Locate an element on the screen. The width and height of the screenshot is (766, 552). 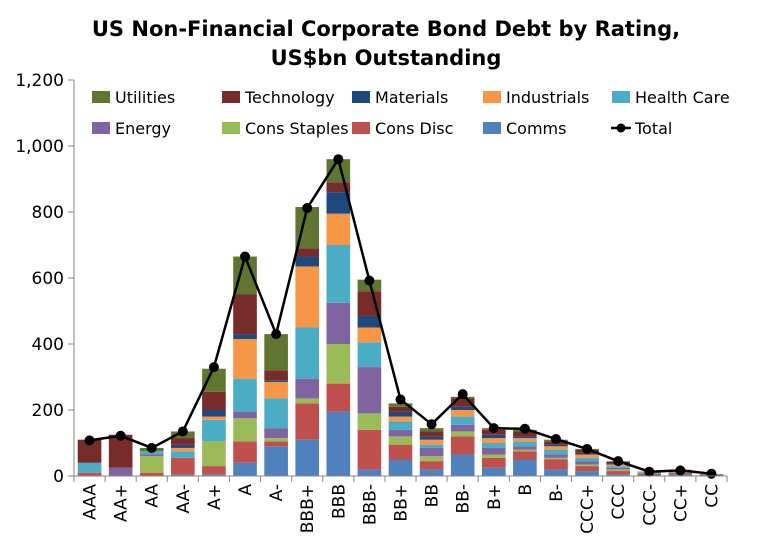
x-tick-label: A is located at coordinates (246, 490).